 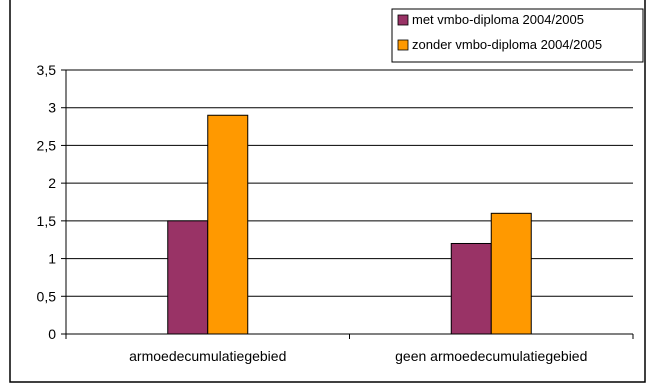 I want to click on y-tick-label: 0,5, so click(x=47, y=296).